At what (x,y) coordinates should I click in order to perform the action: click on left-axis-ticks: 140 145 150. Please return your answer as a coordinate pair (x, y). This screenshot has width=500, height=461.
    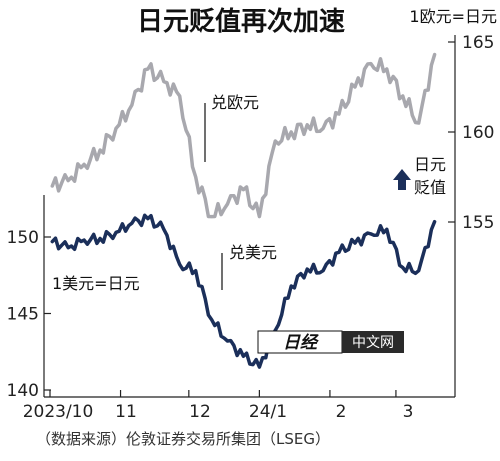
    Looking at the image, I should click on (29, 314).